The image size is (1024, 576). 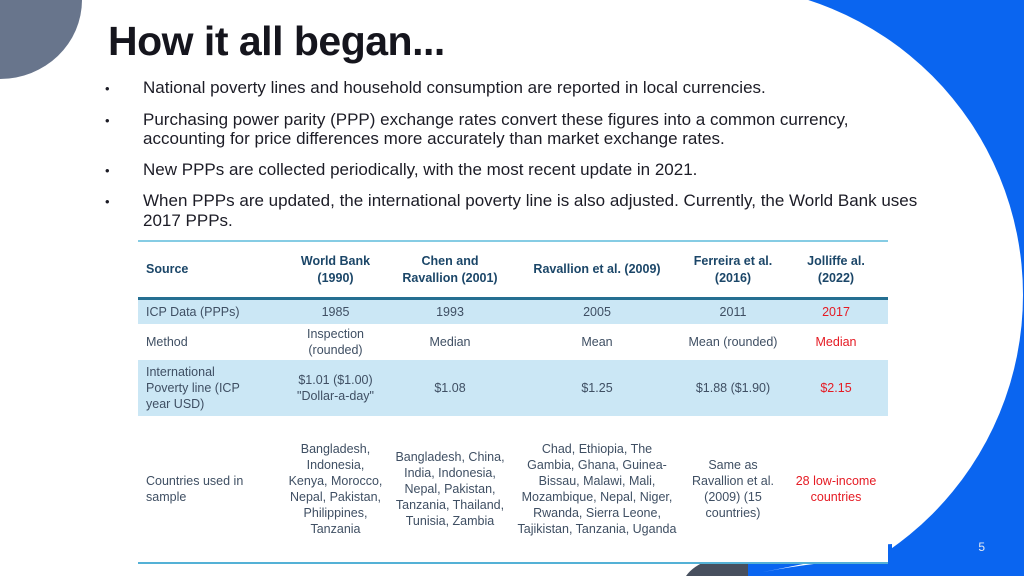 I want to click on page-number: 5, so click(x=981, y=547).